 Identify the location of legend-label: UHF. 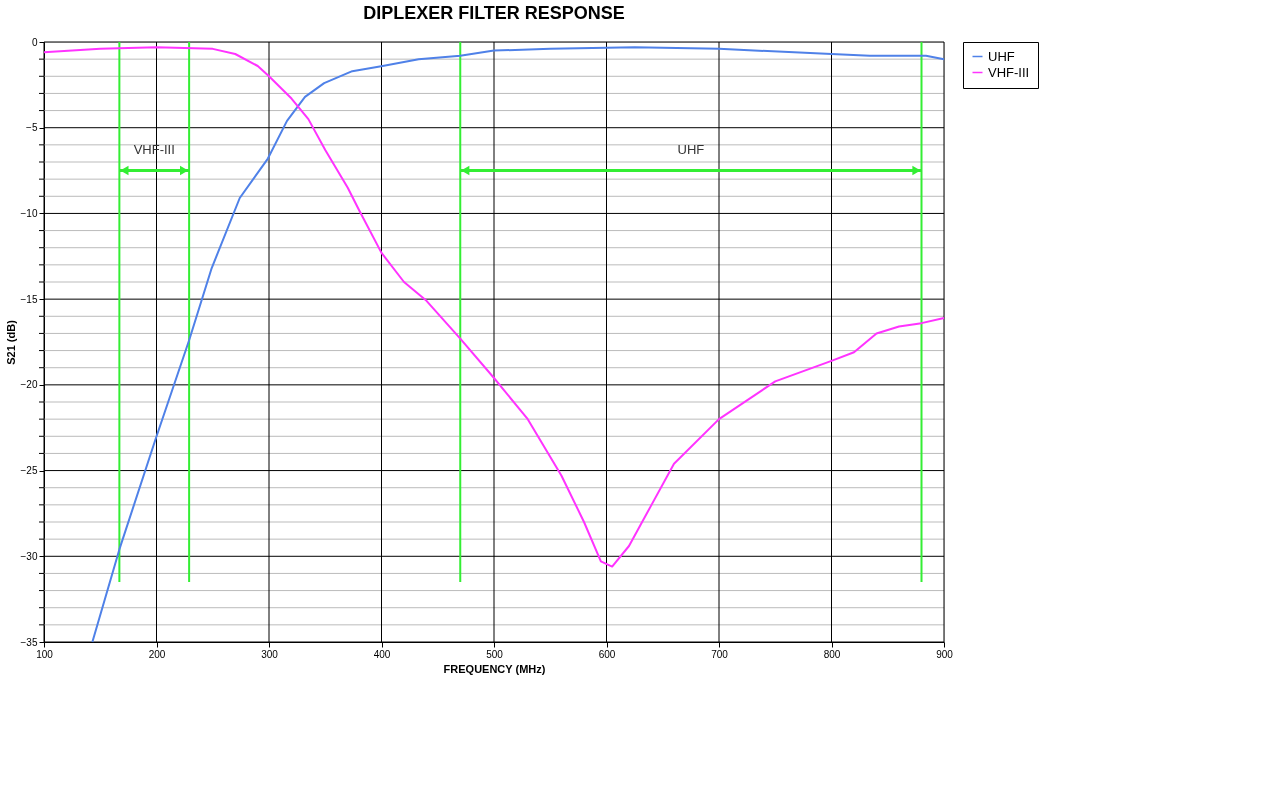
(1001, 56).